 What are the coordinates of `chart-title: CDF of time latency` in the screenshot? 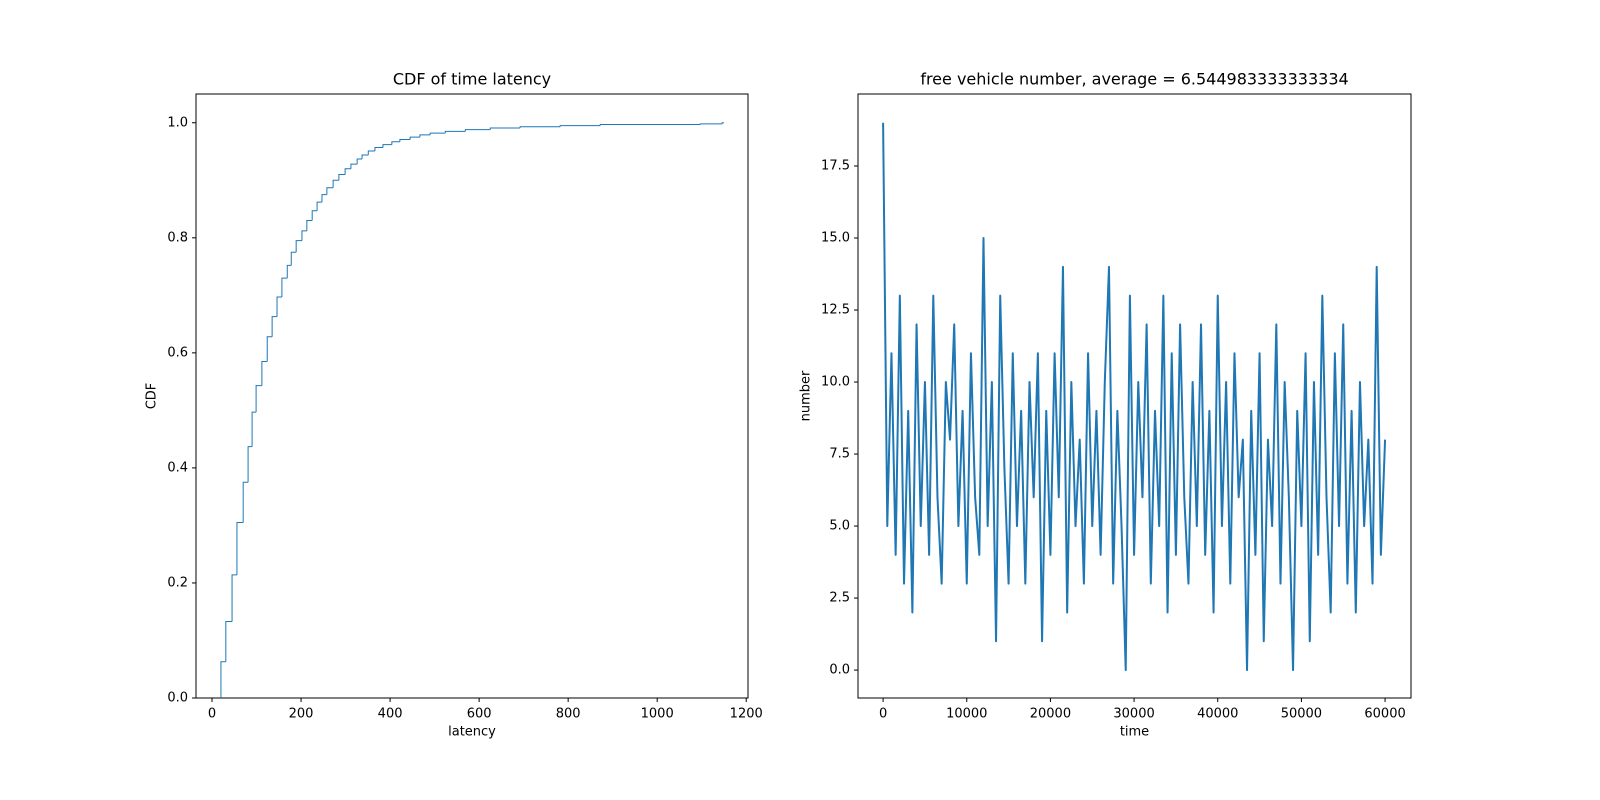 It's located at (472, 79).